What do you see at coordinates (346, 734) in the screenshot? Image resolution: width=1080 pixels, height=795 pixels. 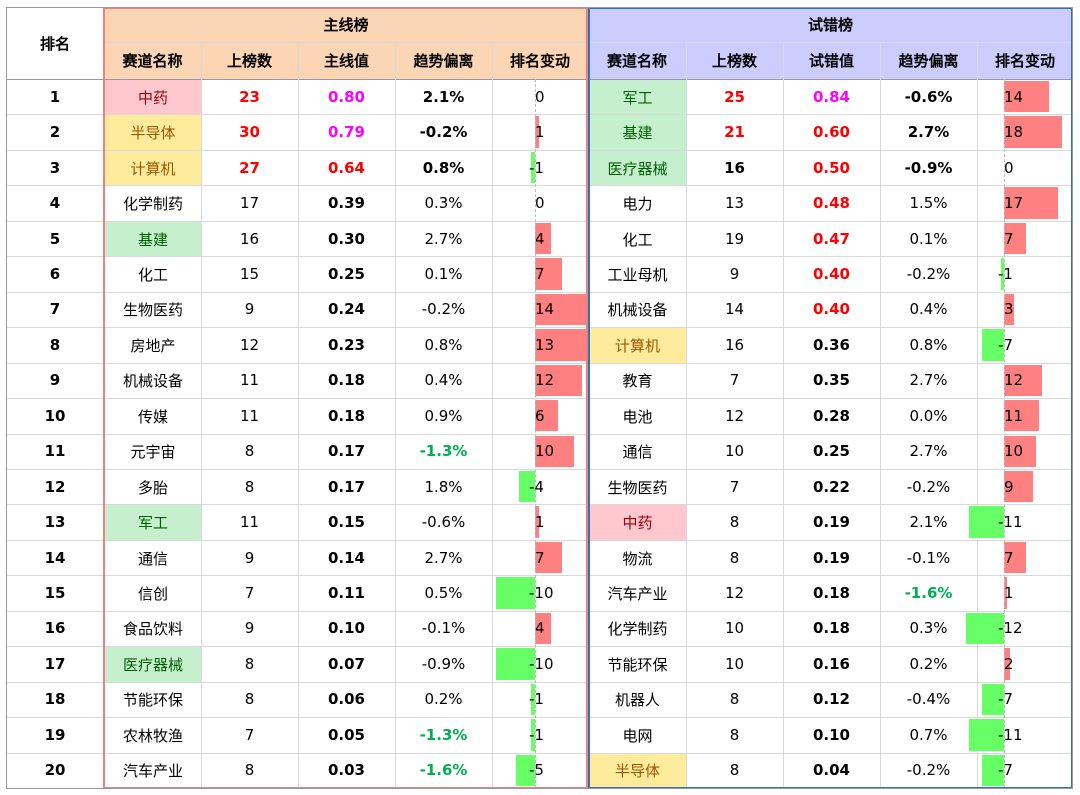 I see `main-value: 0.05` at bounding box center [346, 734].